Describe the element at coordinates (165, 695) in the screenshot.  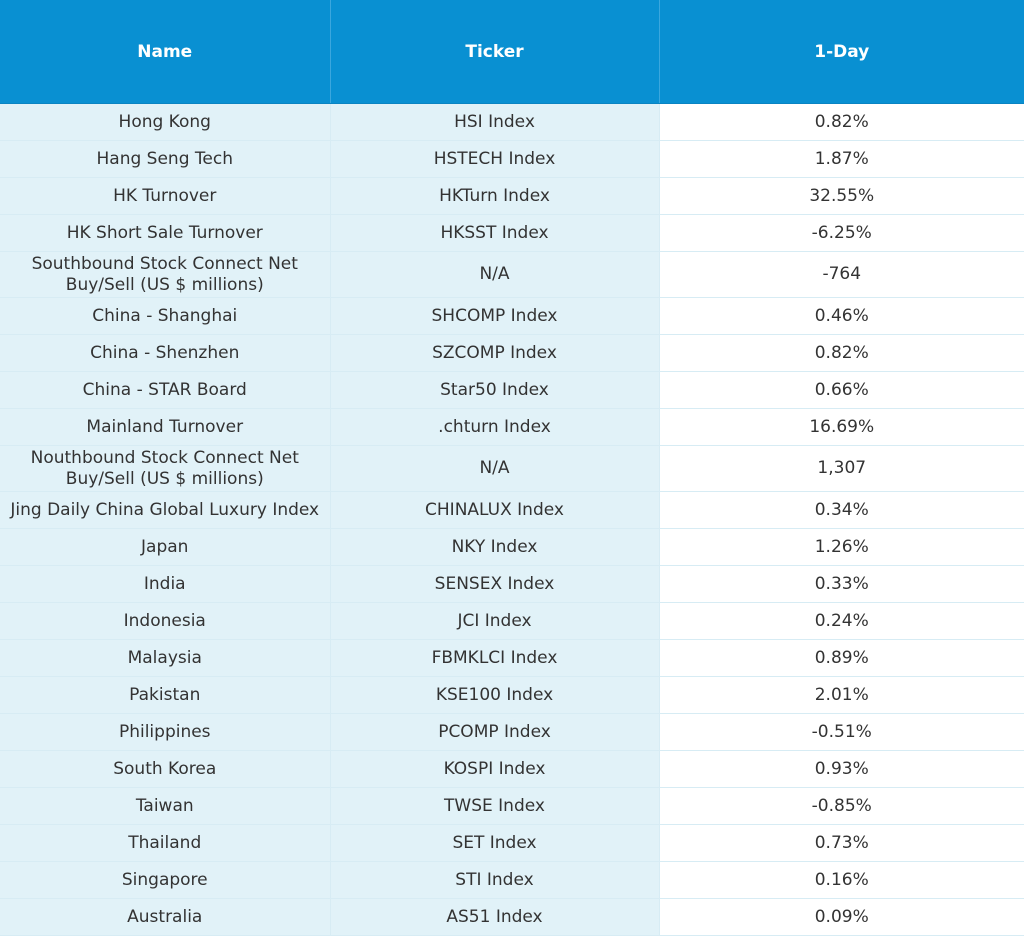
I see `cell-name: Pakistan` at that location.